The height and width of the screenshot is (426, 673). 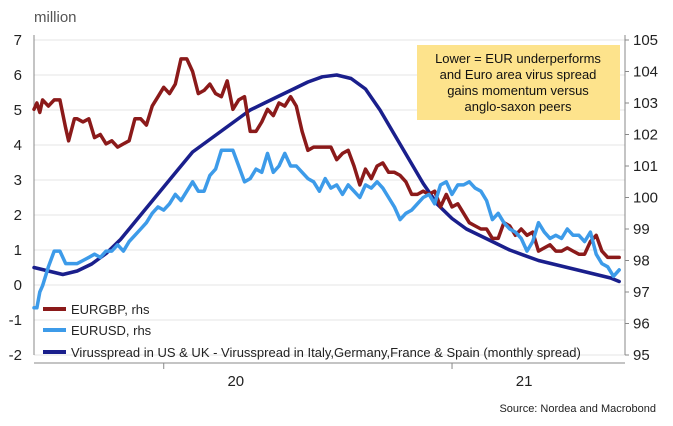 What do you see at coordinates (18, 40) in the screenshot?
I see `left-tick-label: 7` at bounding box center [18, 40].